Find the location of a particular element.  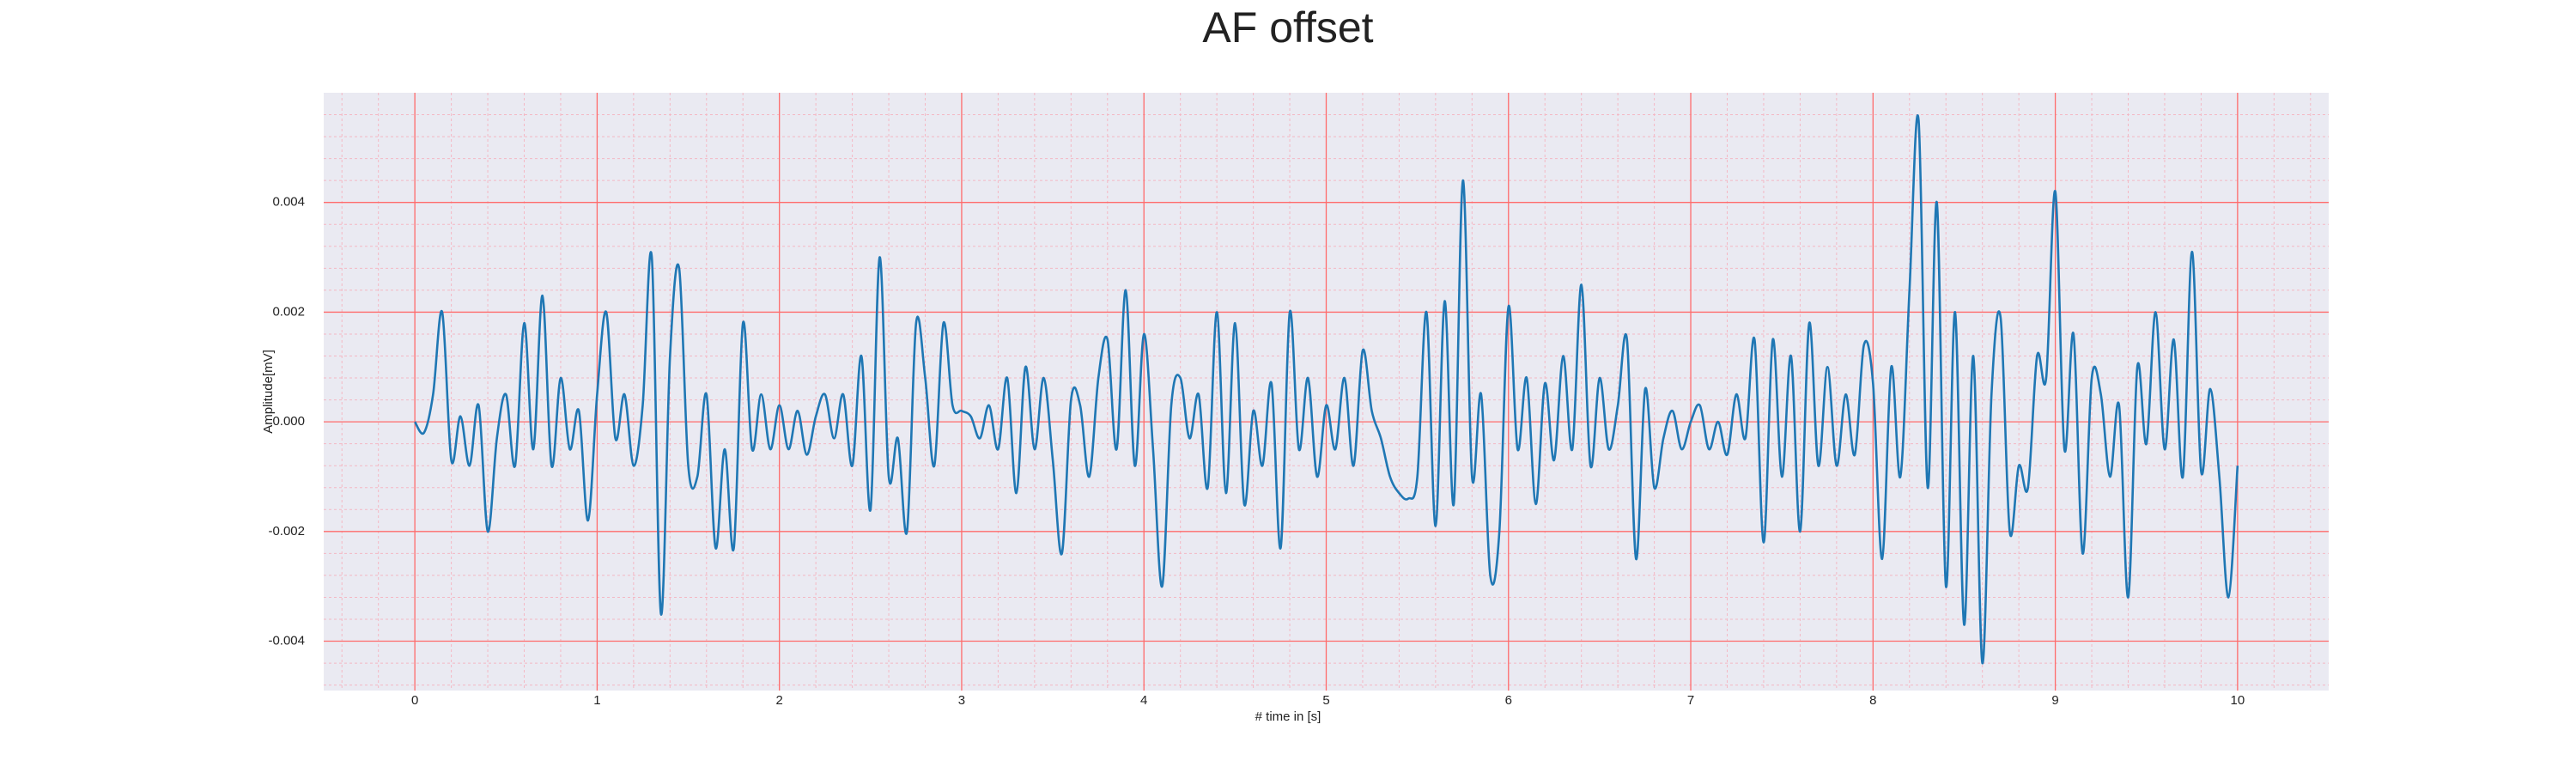

y-tick-label: -0.002 is located at coordinates (286, 531).